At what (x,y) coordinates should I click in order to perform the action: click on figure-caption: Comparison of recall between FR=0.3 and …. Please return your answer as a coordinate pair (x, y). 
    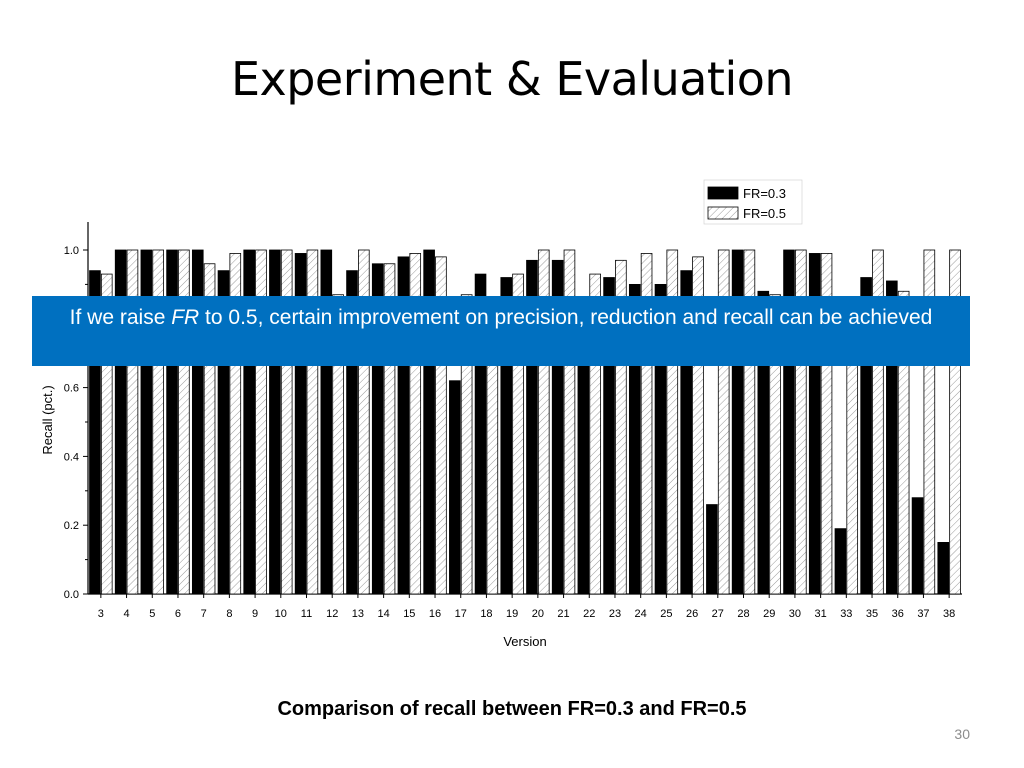
    Looking at the image, I should click on (512, 709).